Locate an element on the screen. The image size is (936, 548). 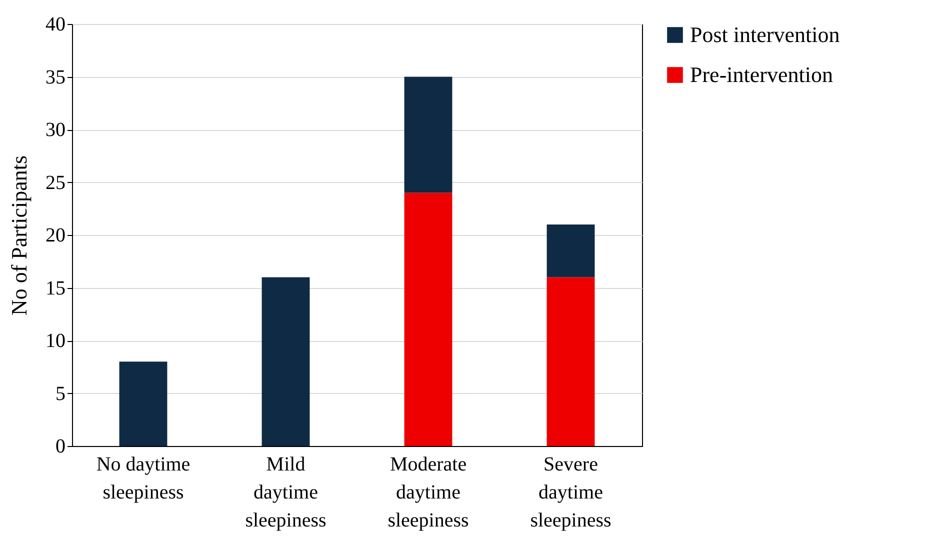
legend-label: Post intervention is located at coordinates (765, 34).